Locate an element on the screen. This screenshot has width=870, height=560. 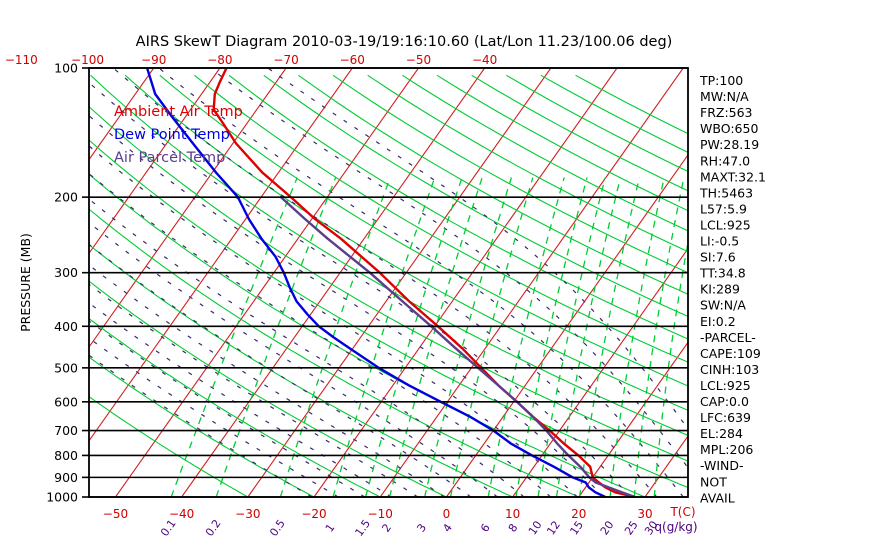
stat-line: TP:100 is located at coordinates (721, 80).